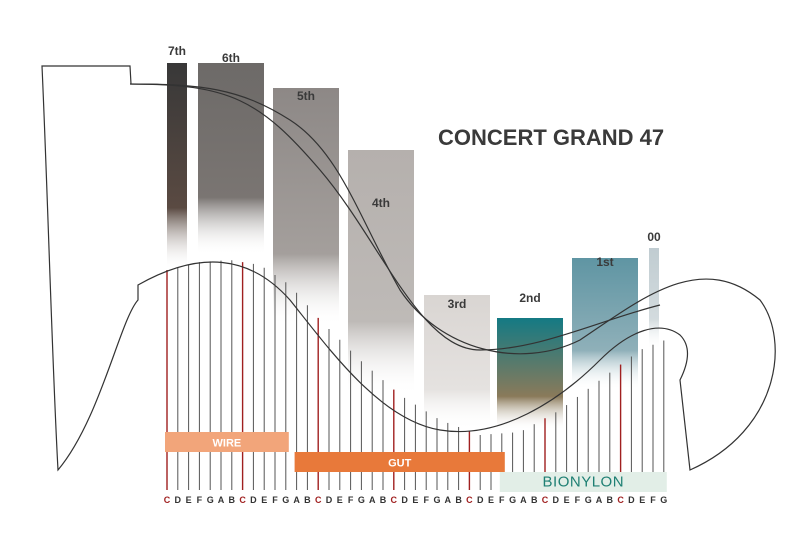 The image size is (800, 533). I want to click on band-label-gut: GUT, so click(400, 464).